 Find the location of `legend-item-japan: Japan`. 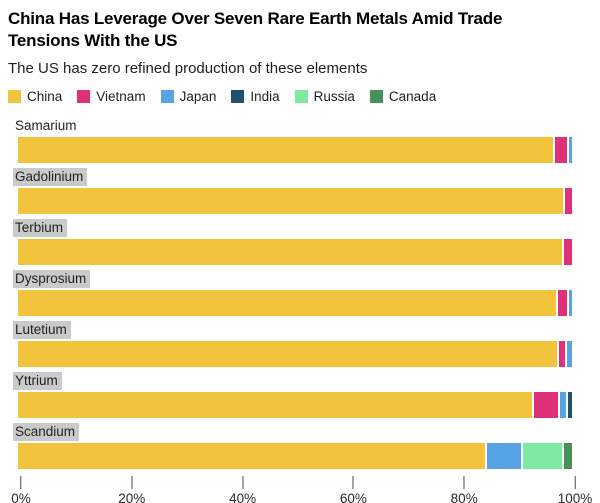

legend-item-japan: Japan is located at coordinates (188, 96).